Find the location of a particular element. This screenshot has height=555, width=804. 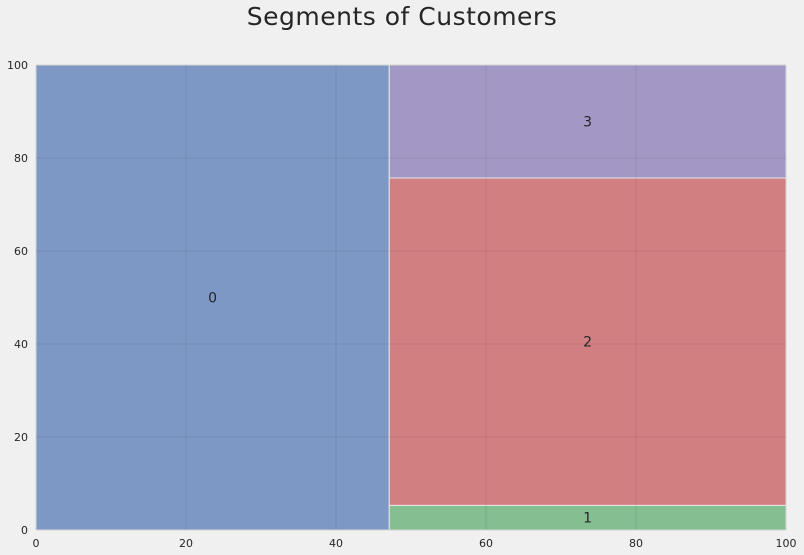

y-tick-label: 20 is located at coordinates (21, 437).